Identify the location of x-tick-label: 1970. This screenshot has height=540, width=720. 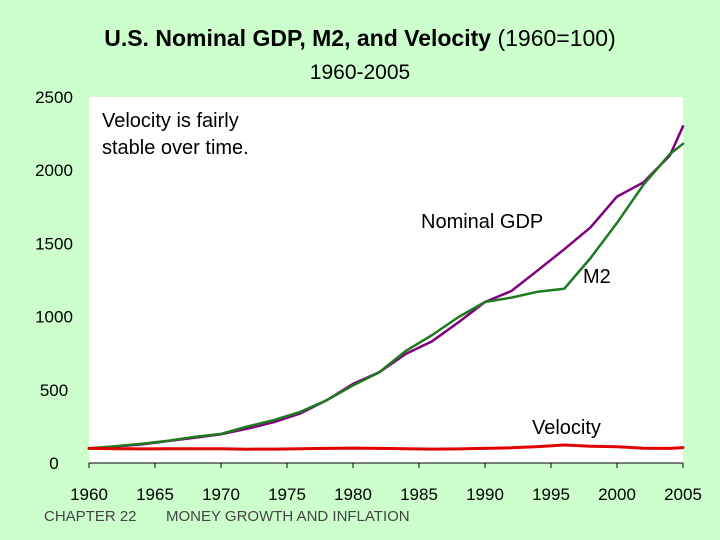
(221, 494).